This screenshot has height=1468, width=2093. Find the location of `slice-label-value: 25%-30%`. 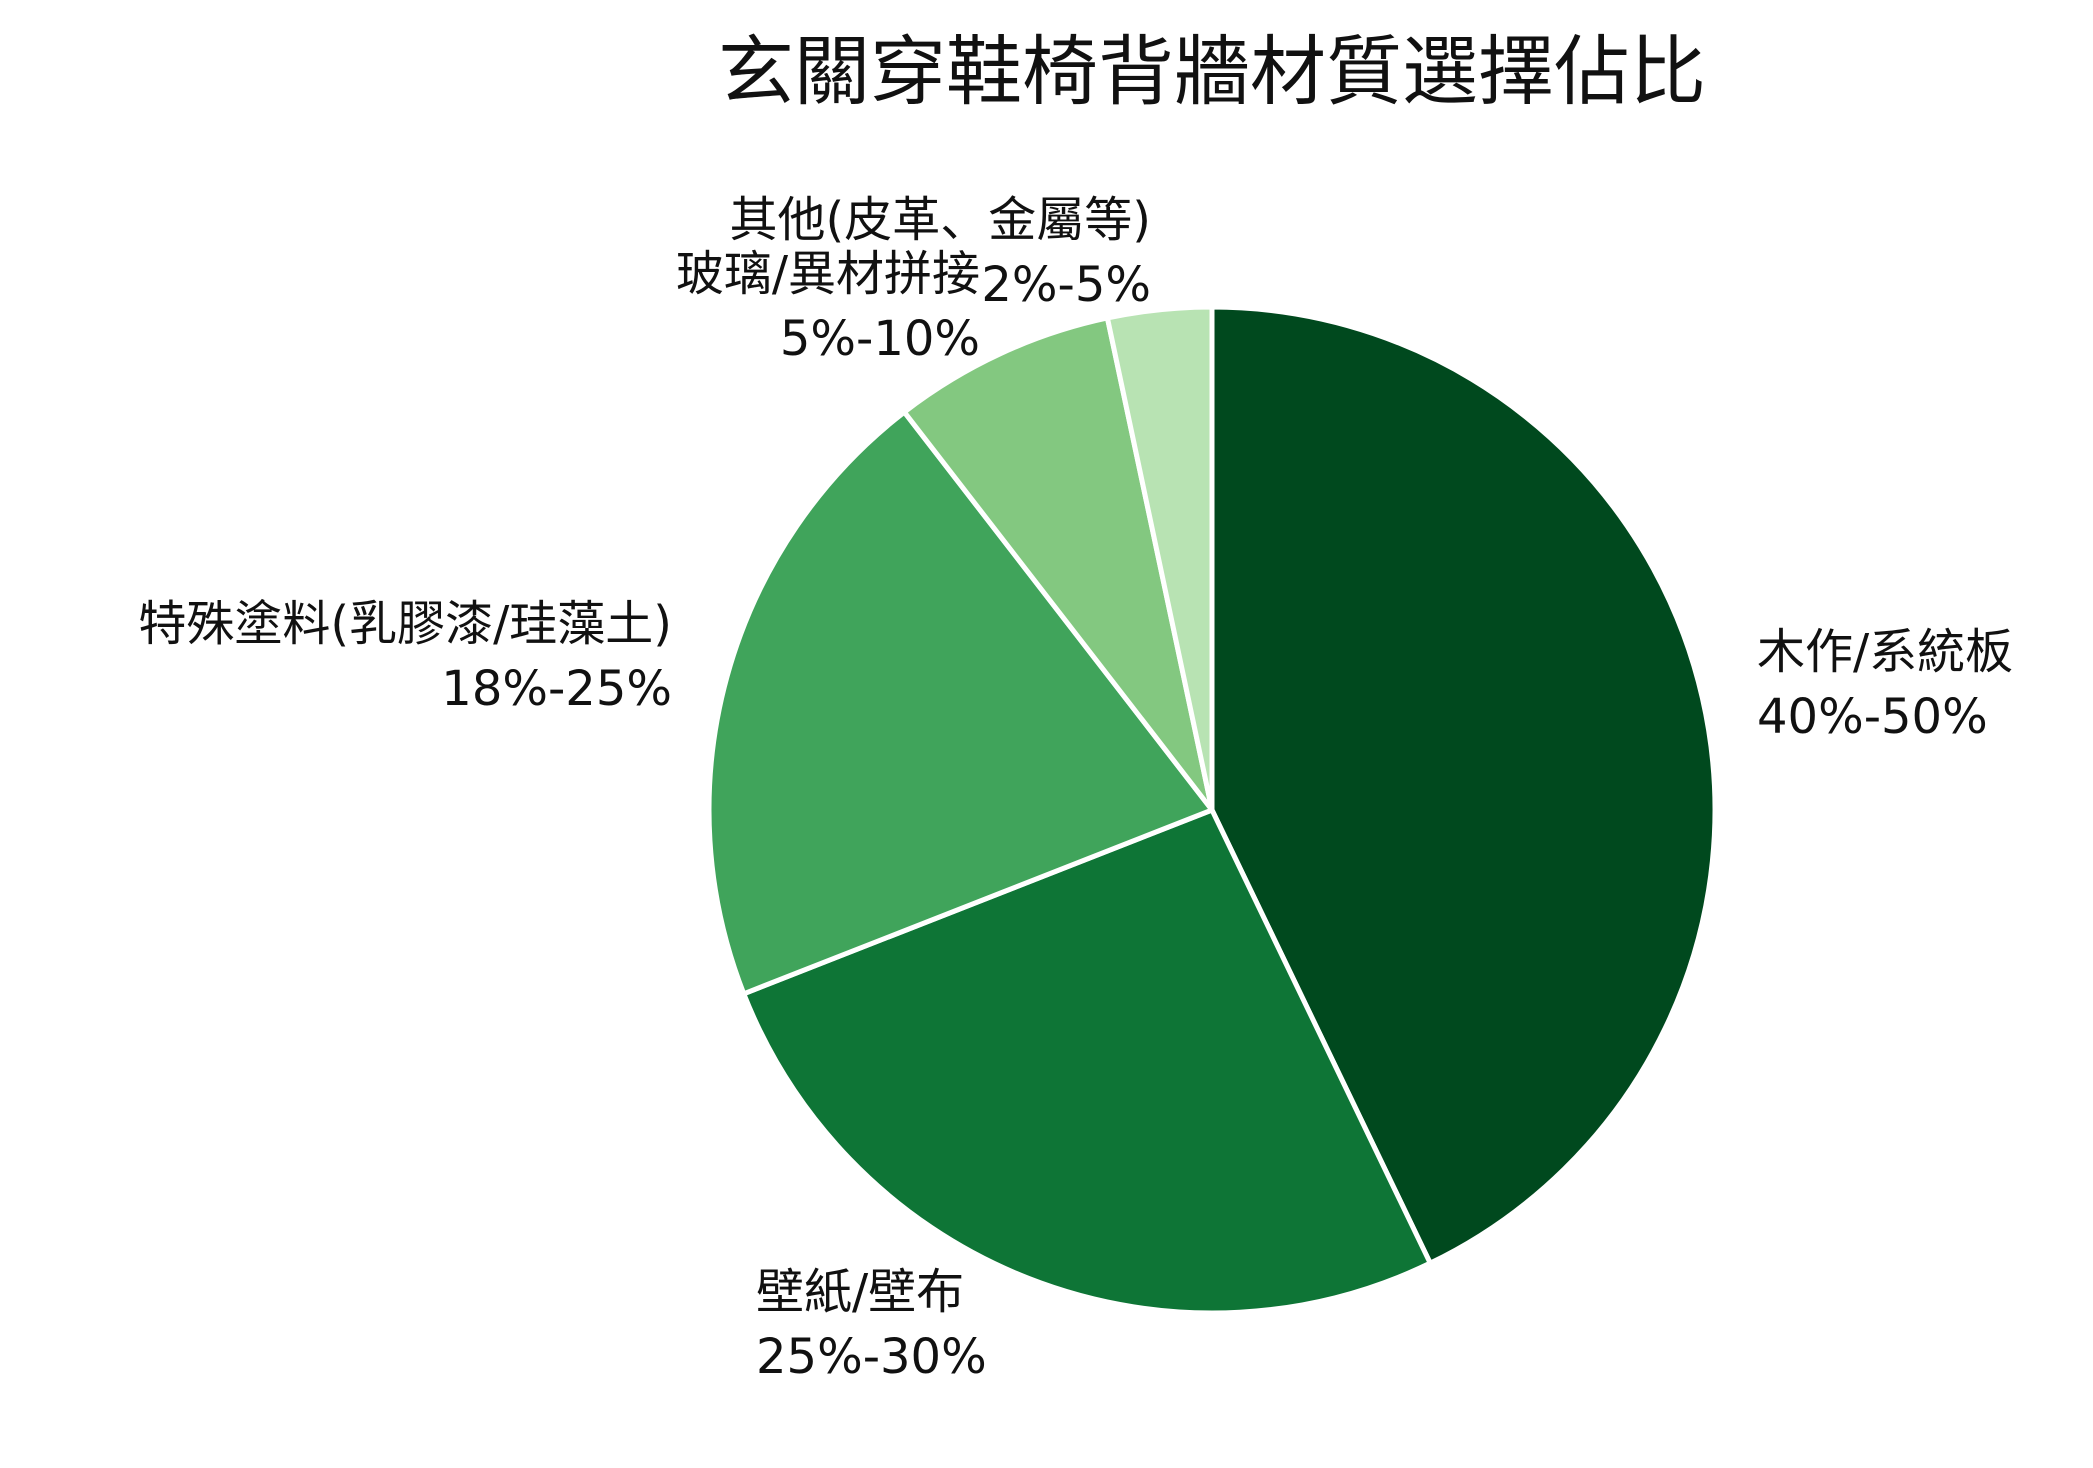

slice-label-value: 25%-30% is located at coordinates (871, 1357).